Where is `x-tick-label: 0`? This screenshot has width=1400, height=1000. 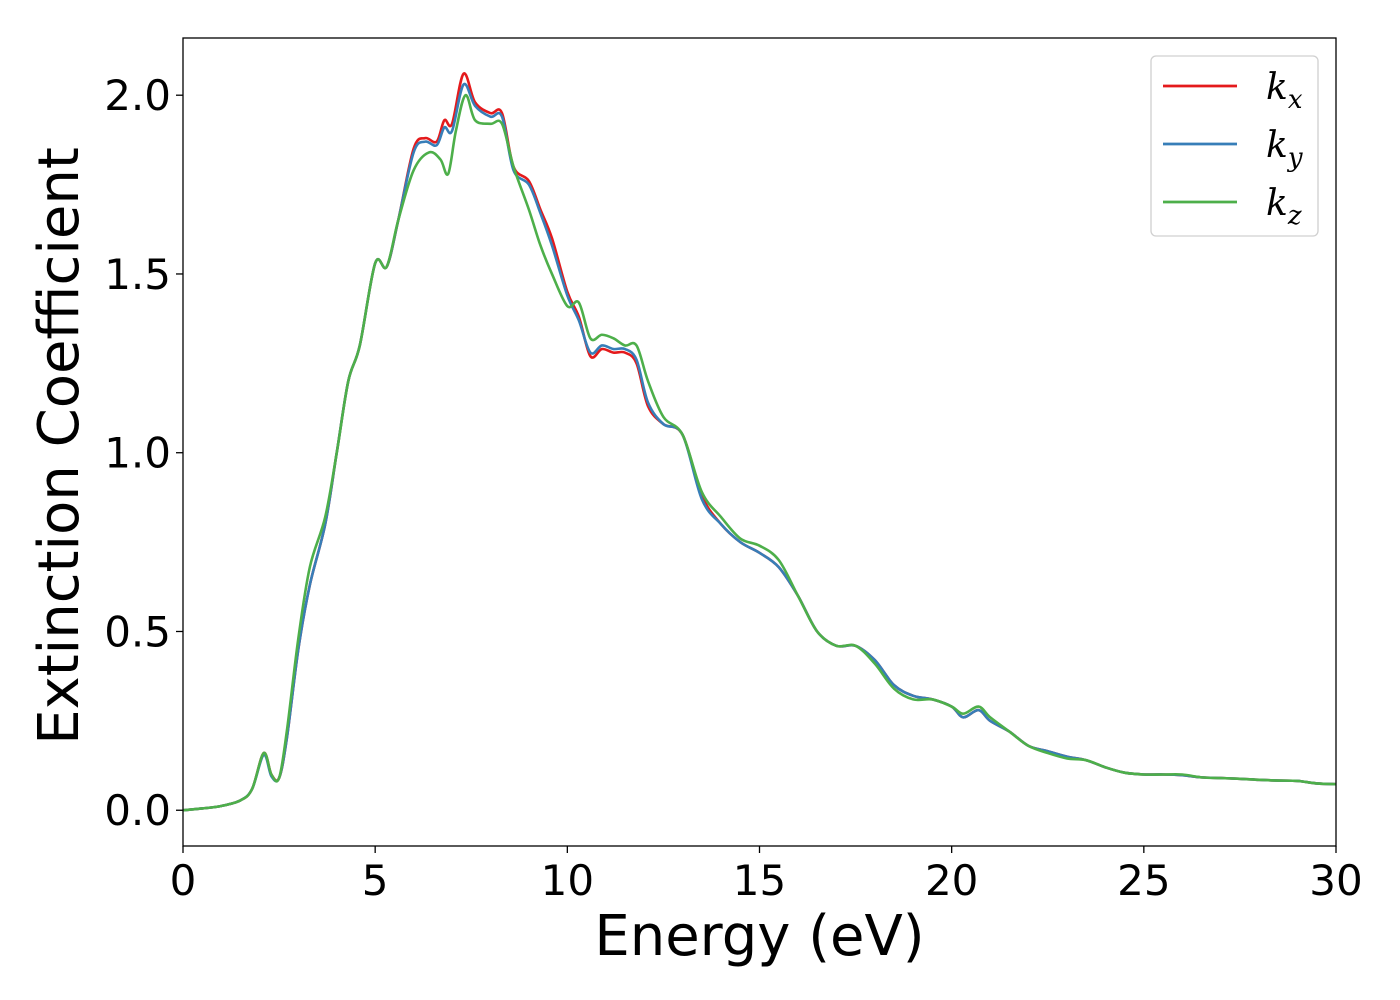
x-tick-label: 0 is located at coordinates (183, 880).